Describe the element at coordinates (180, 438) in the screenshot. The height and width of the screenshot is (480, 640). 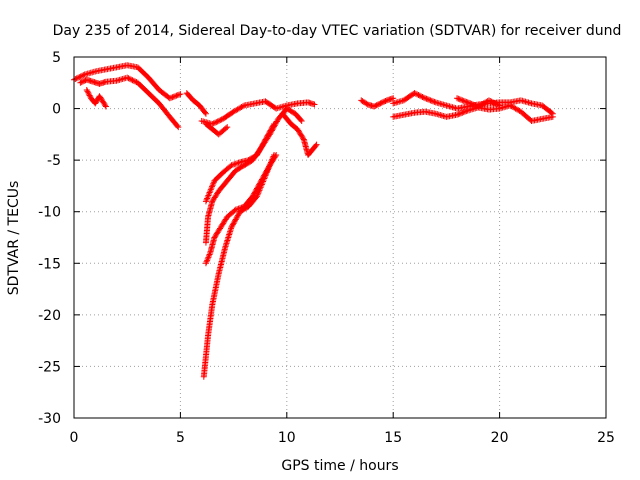
I see `x-tick-label: 5` at that location.